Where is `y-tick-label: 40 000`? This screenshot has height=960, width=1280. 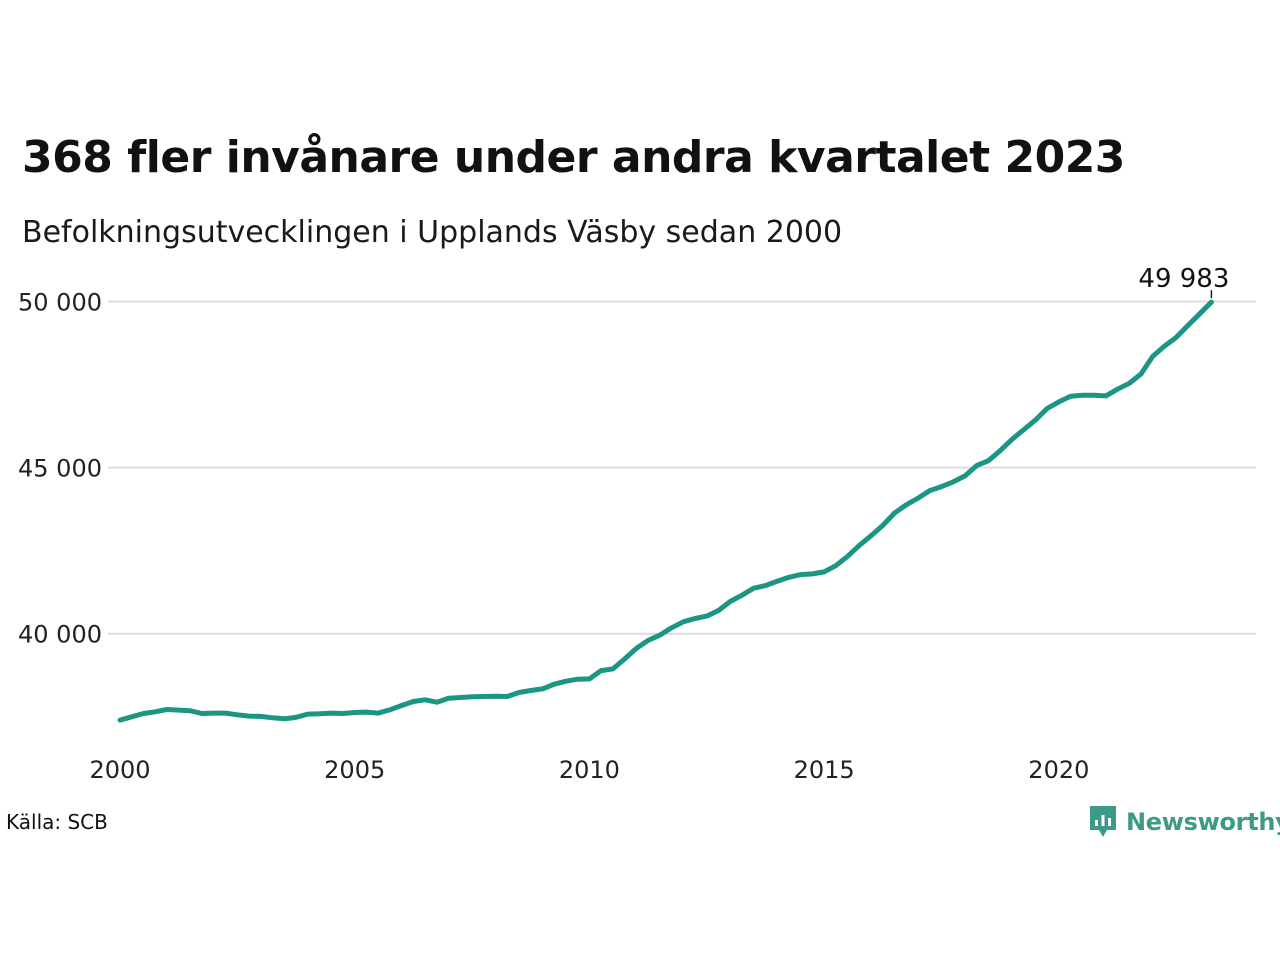
y-tick-label: 40 000 is located at coordinates (60, 635).